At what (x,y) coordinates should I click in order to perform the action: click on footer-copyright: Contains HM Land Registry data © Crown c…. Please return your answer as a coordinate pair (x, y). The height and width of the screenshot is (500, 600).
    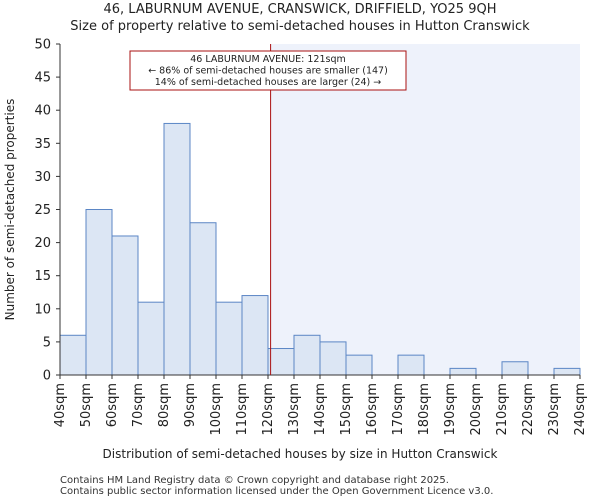
    Looking at the image, I should click on (254, 480).